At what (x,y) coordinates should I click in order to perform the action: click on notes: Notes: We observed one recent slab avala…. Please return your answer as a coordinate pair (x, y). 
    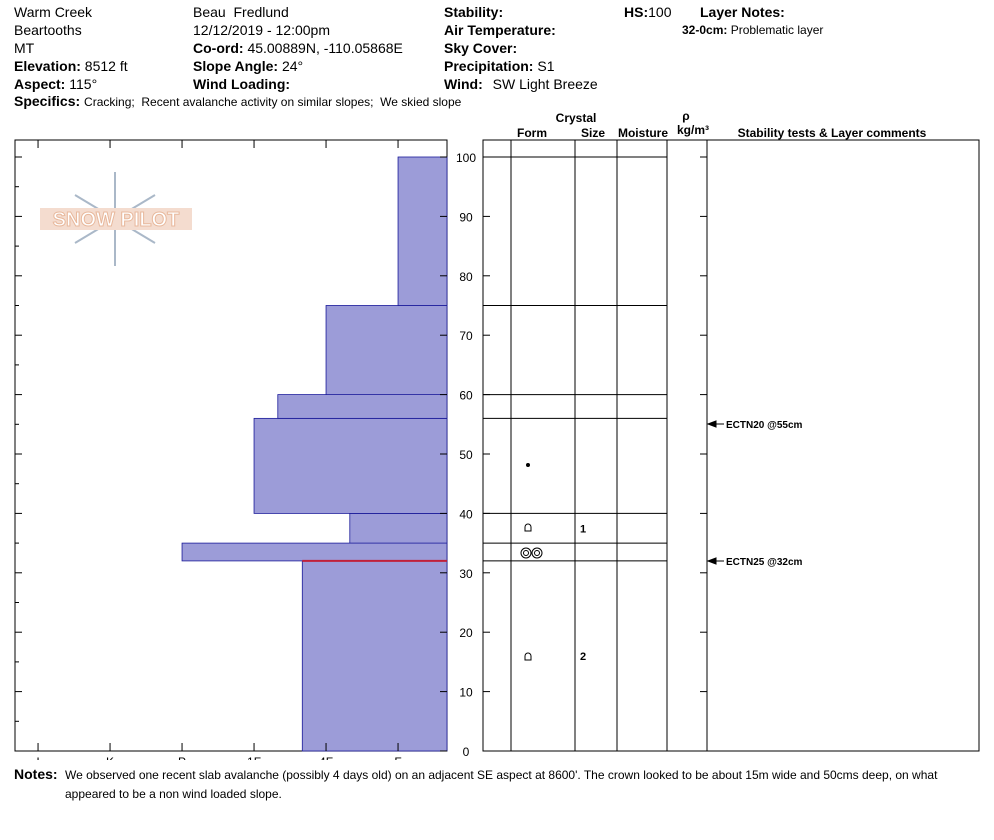
    Looking at the image, I should click on (494, 785).